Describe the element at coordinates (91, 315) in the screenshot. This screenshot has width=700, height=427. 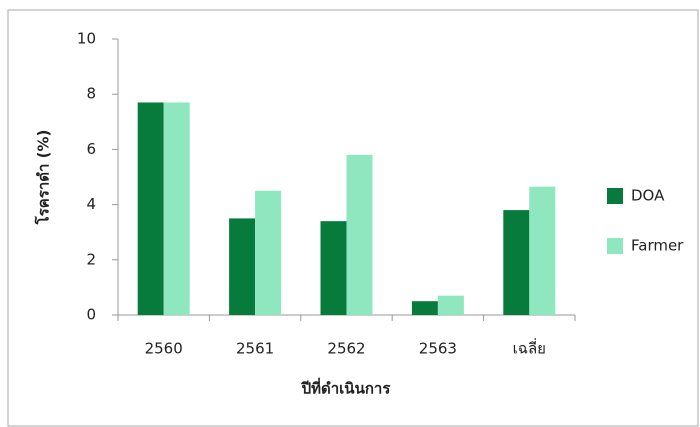
I see `y-tick-label: 0` at that location.